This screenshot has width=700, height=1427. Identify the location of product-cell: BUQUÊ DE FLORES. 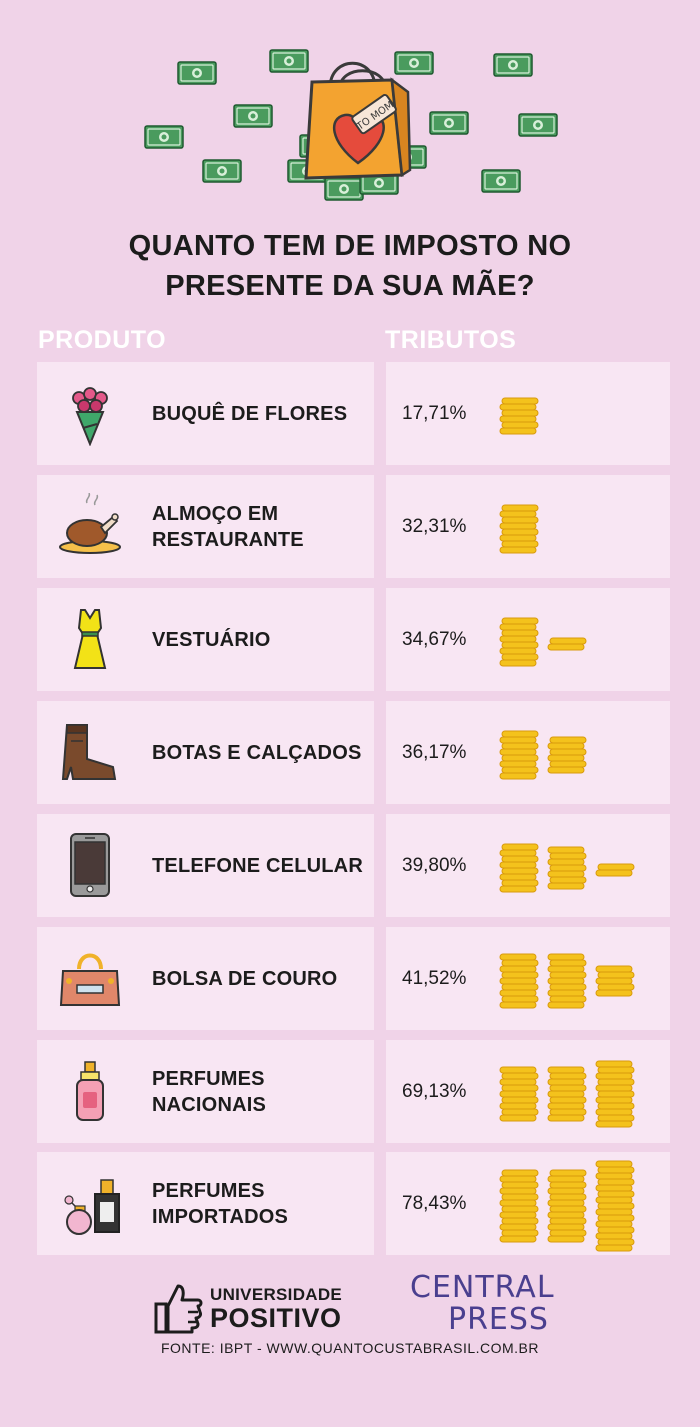
(205, 413).